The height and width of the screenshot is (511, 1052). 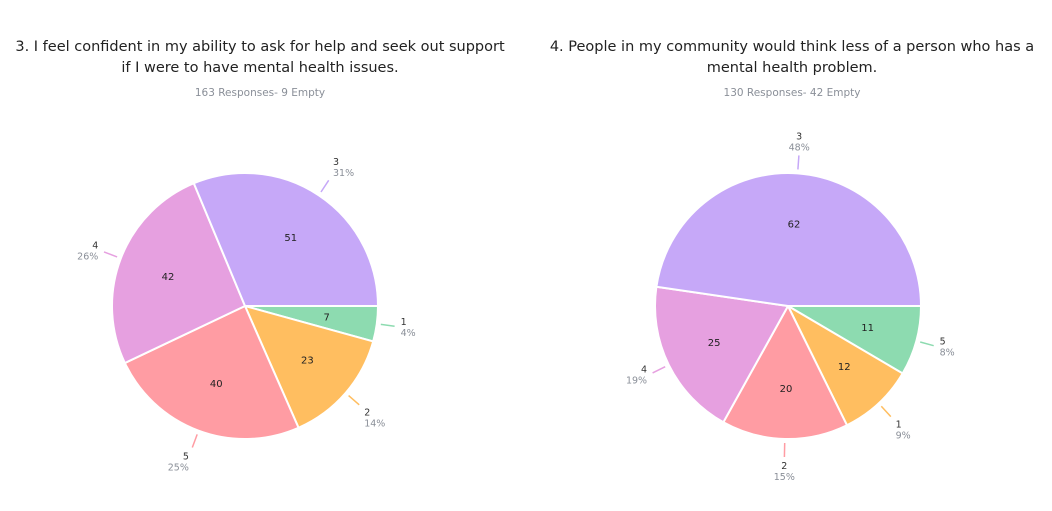 I want to click on slice-percent-label: 31%, so click(x=343, y=173).